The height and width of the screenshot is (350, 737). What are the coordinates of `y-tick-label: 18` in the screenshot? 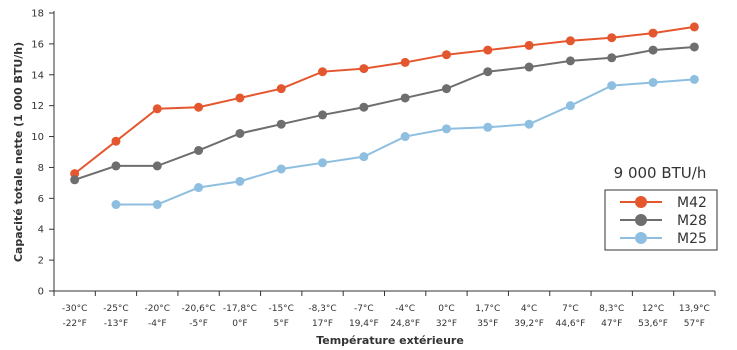 It's located at (37, 14).